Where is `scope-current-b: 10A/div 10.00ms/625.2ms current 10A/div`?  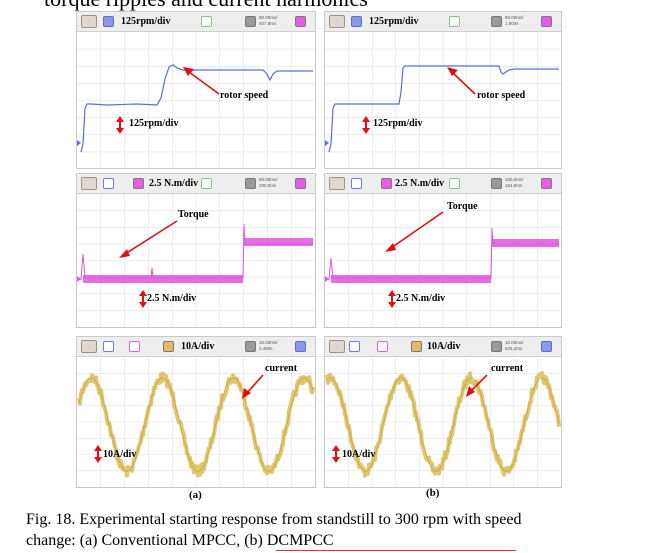
scope-current-b: 10A/div 10.00ms/625.2ms current 10A/div is located at coordinates (443, 412).